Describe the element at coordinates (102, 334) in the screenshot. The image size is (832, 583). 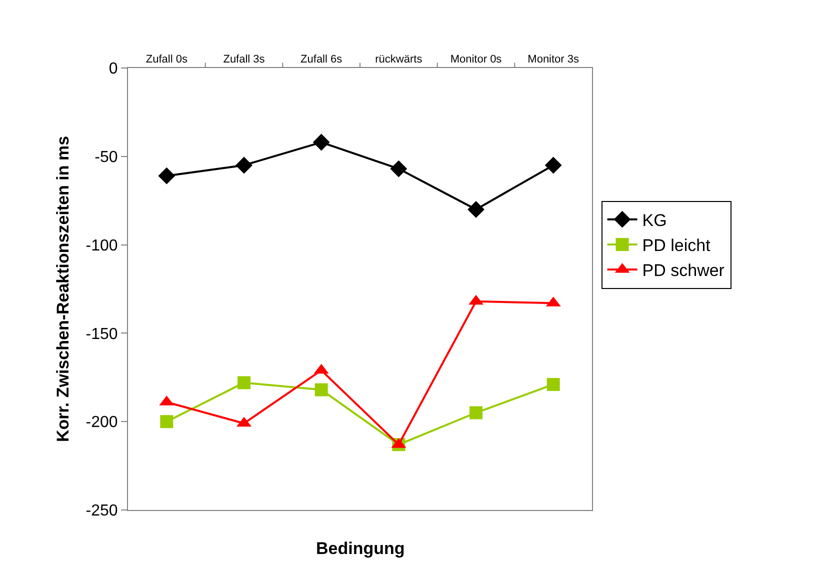
I see `y-tick-label: -150` at that location.